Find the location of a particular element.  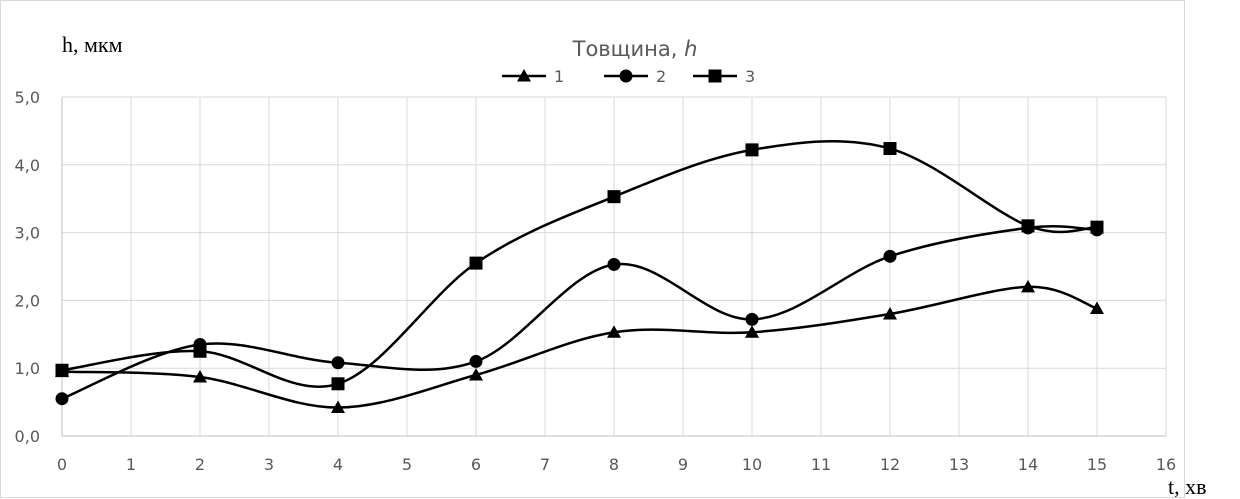

chart-title: Товщина, h is located at coordinates (635, 49).